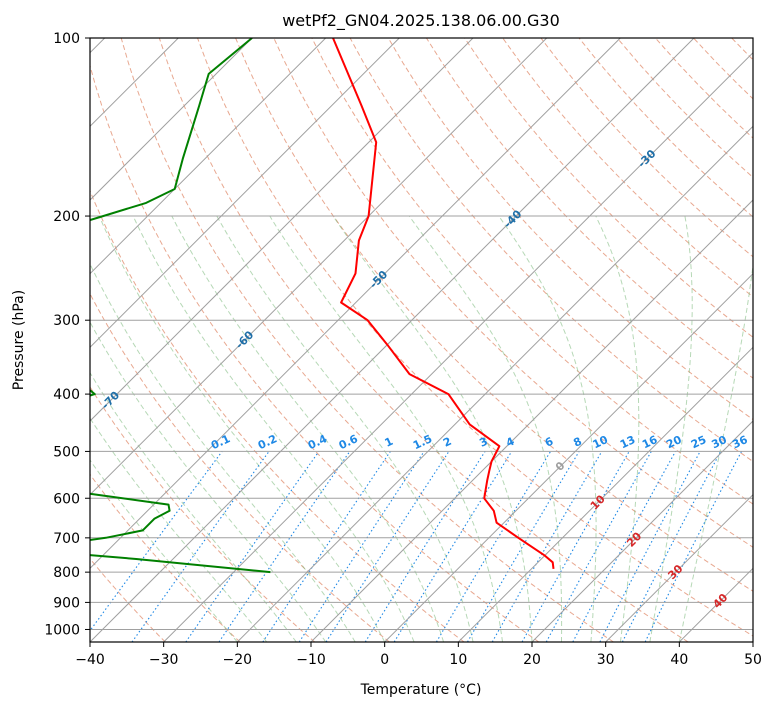 Image resolution: width=775 pixels, height=708 pixels. Describe the element at coordinates (19, 340) in the screenshot. I see `y-axis-title: Pressure (hPa)` at that location.